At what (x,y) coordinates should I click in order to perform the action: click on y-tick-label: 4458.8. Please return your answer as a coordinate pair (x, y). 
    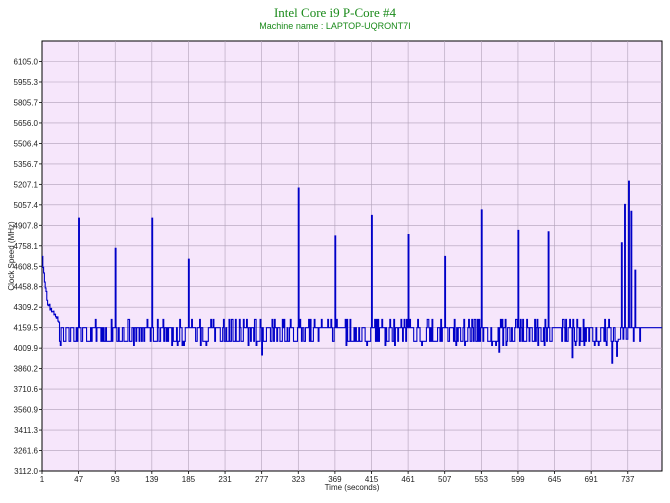
    Looking at the image, I should click on (26, 287).